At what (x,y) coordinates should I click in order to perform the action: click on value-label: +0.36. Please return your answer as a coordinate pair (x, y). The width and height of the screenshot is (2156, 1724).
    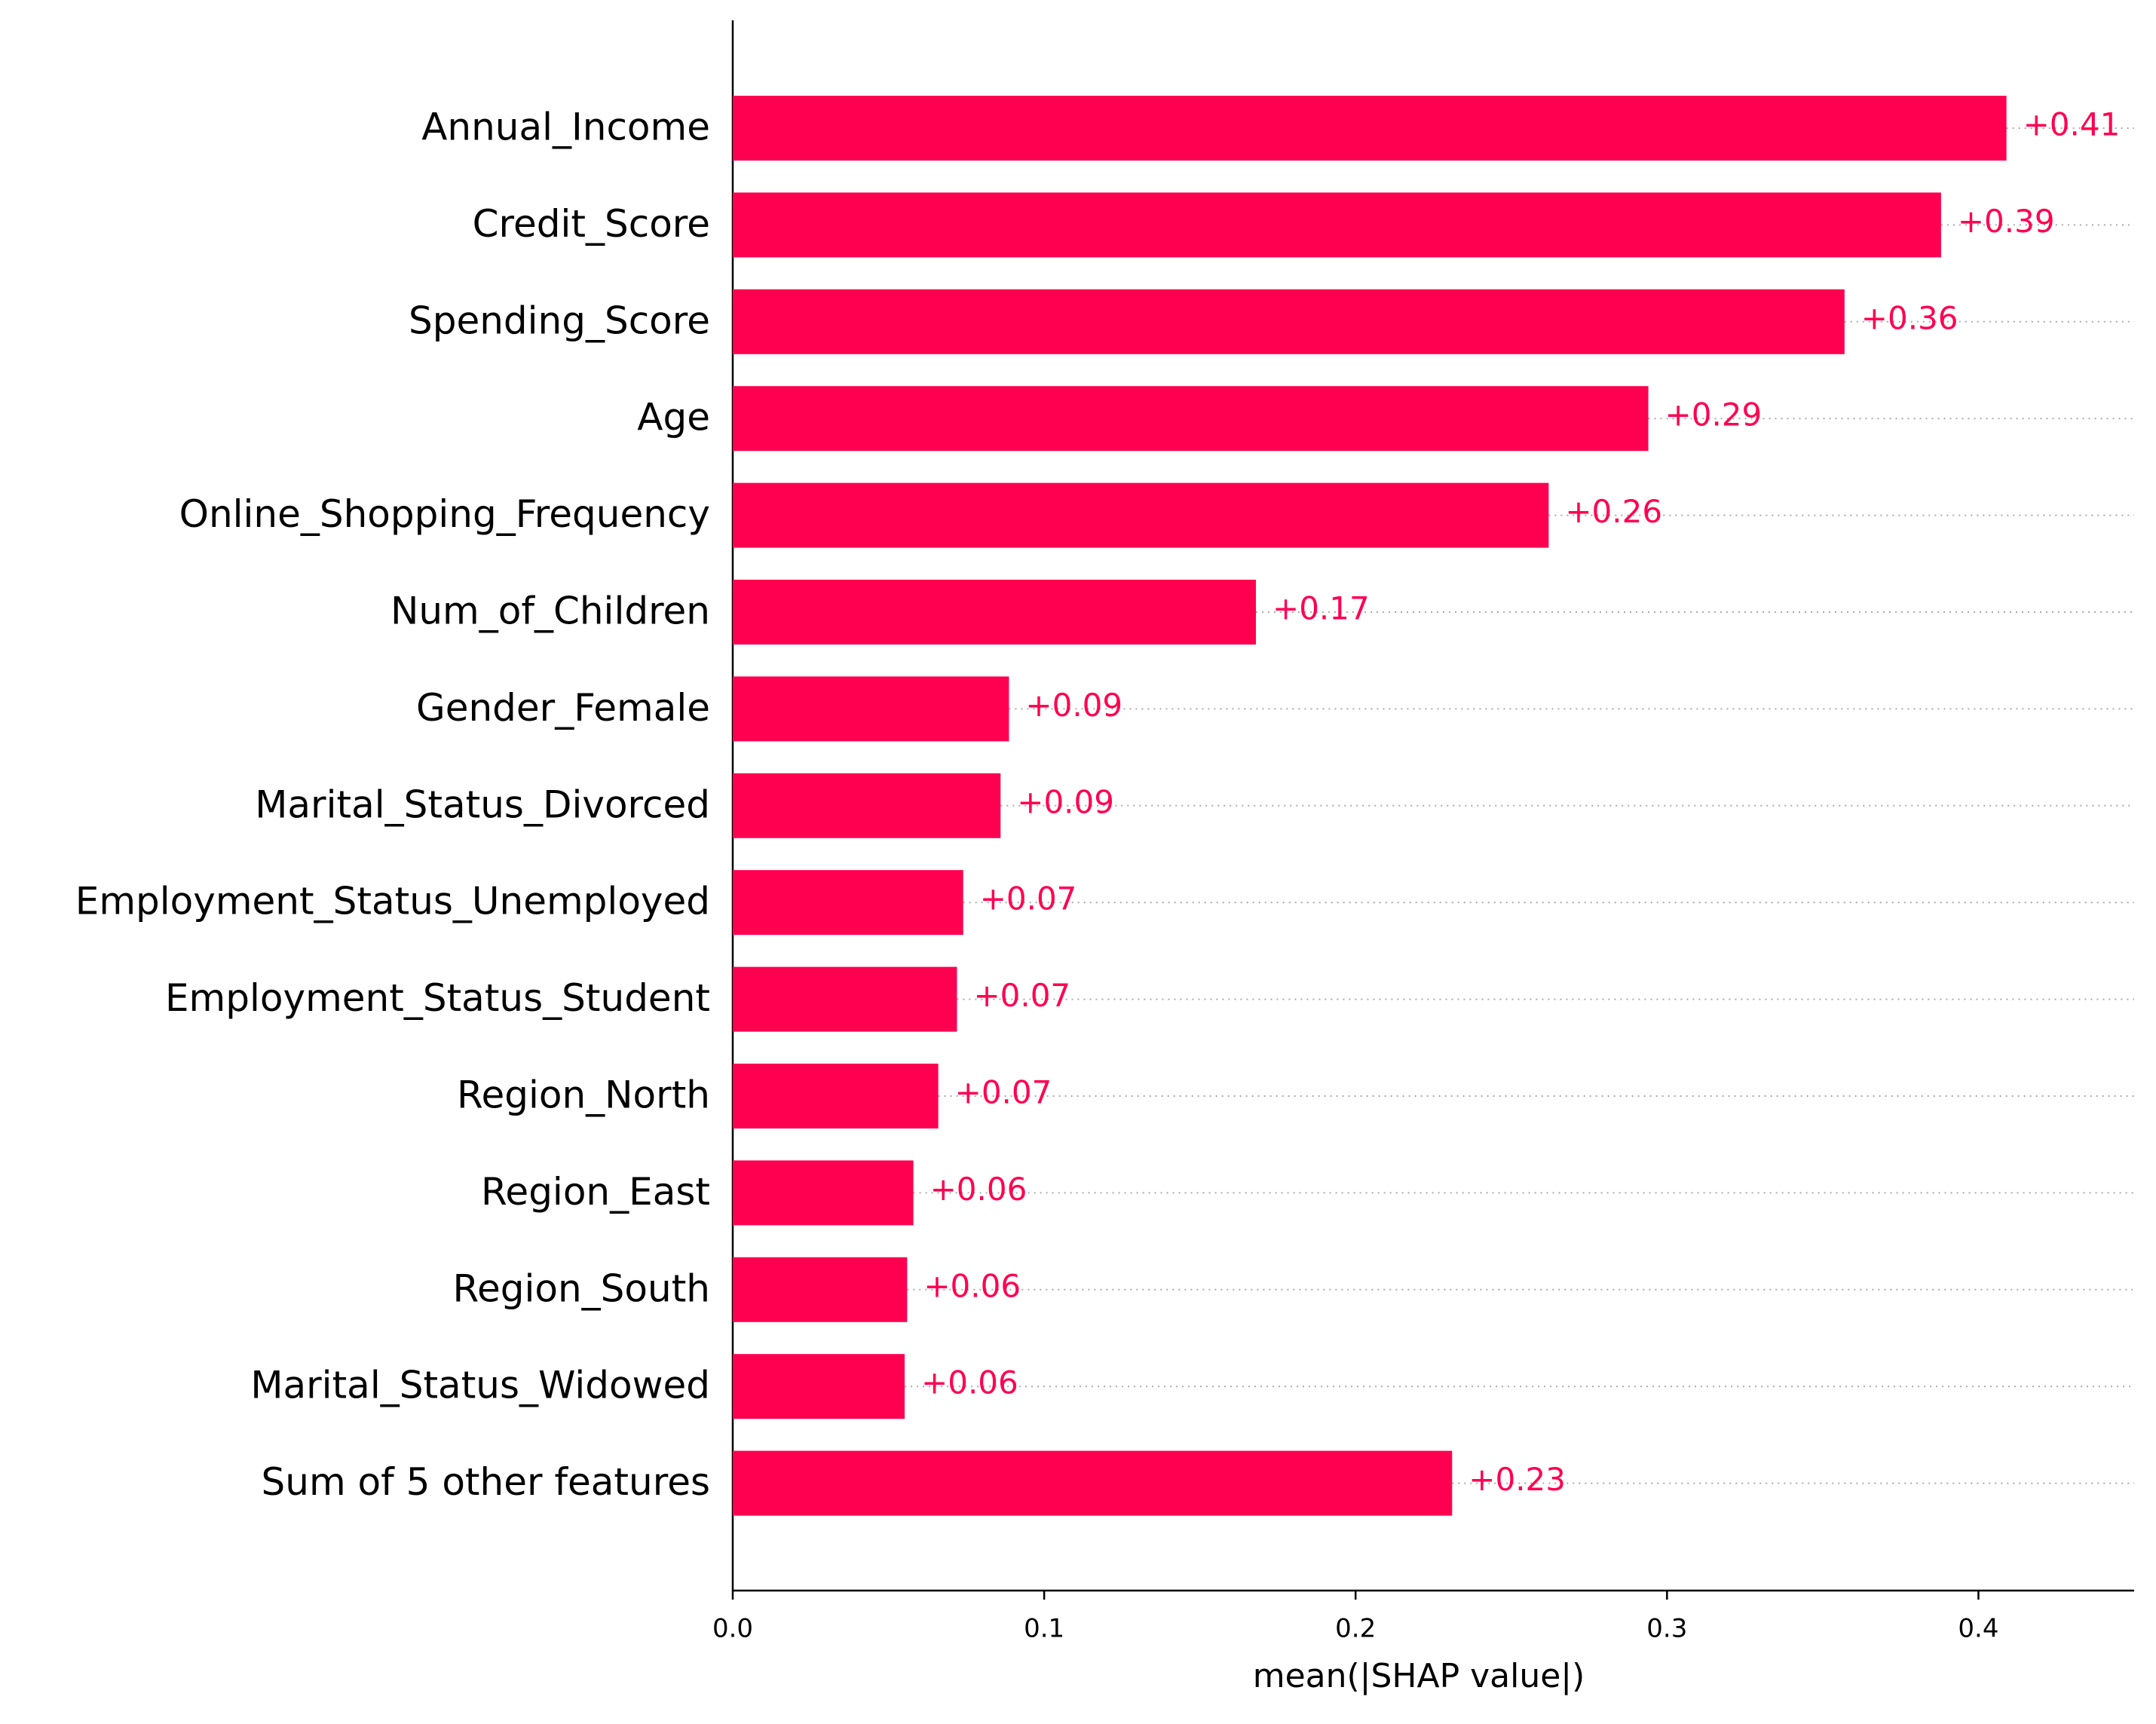
    Looking at the image, I should click on (1909, 317).